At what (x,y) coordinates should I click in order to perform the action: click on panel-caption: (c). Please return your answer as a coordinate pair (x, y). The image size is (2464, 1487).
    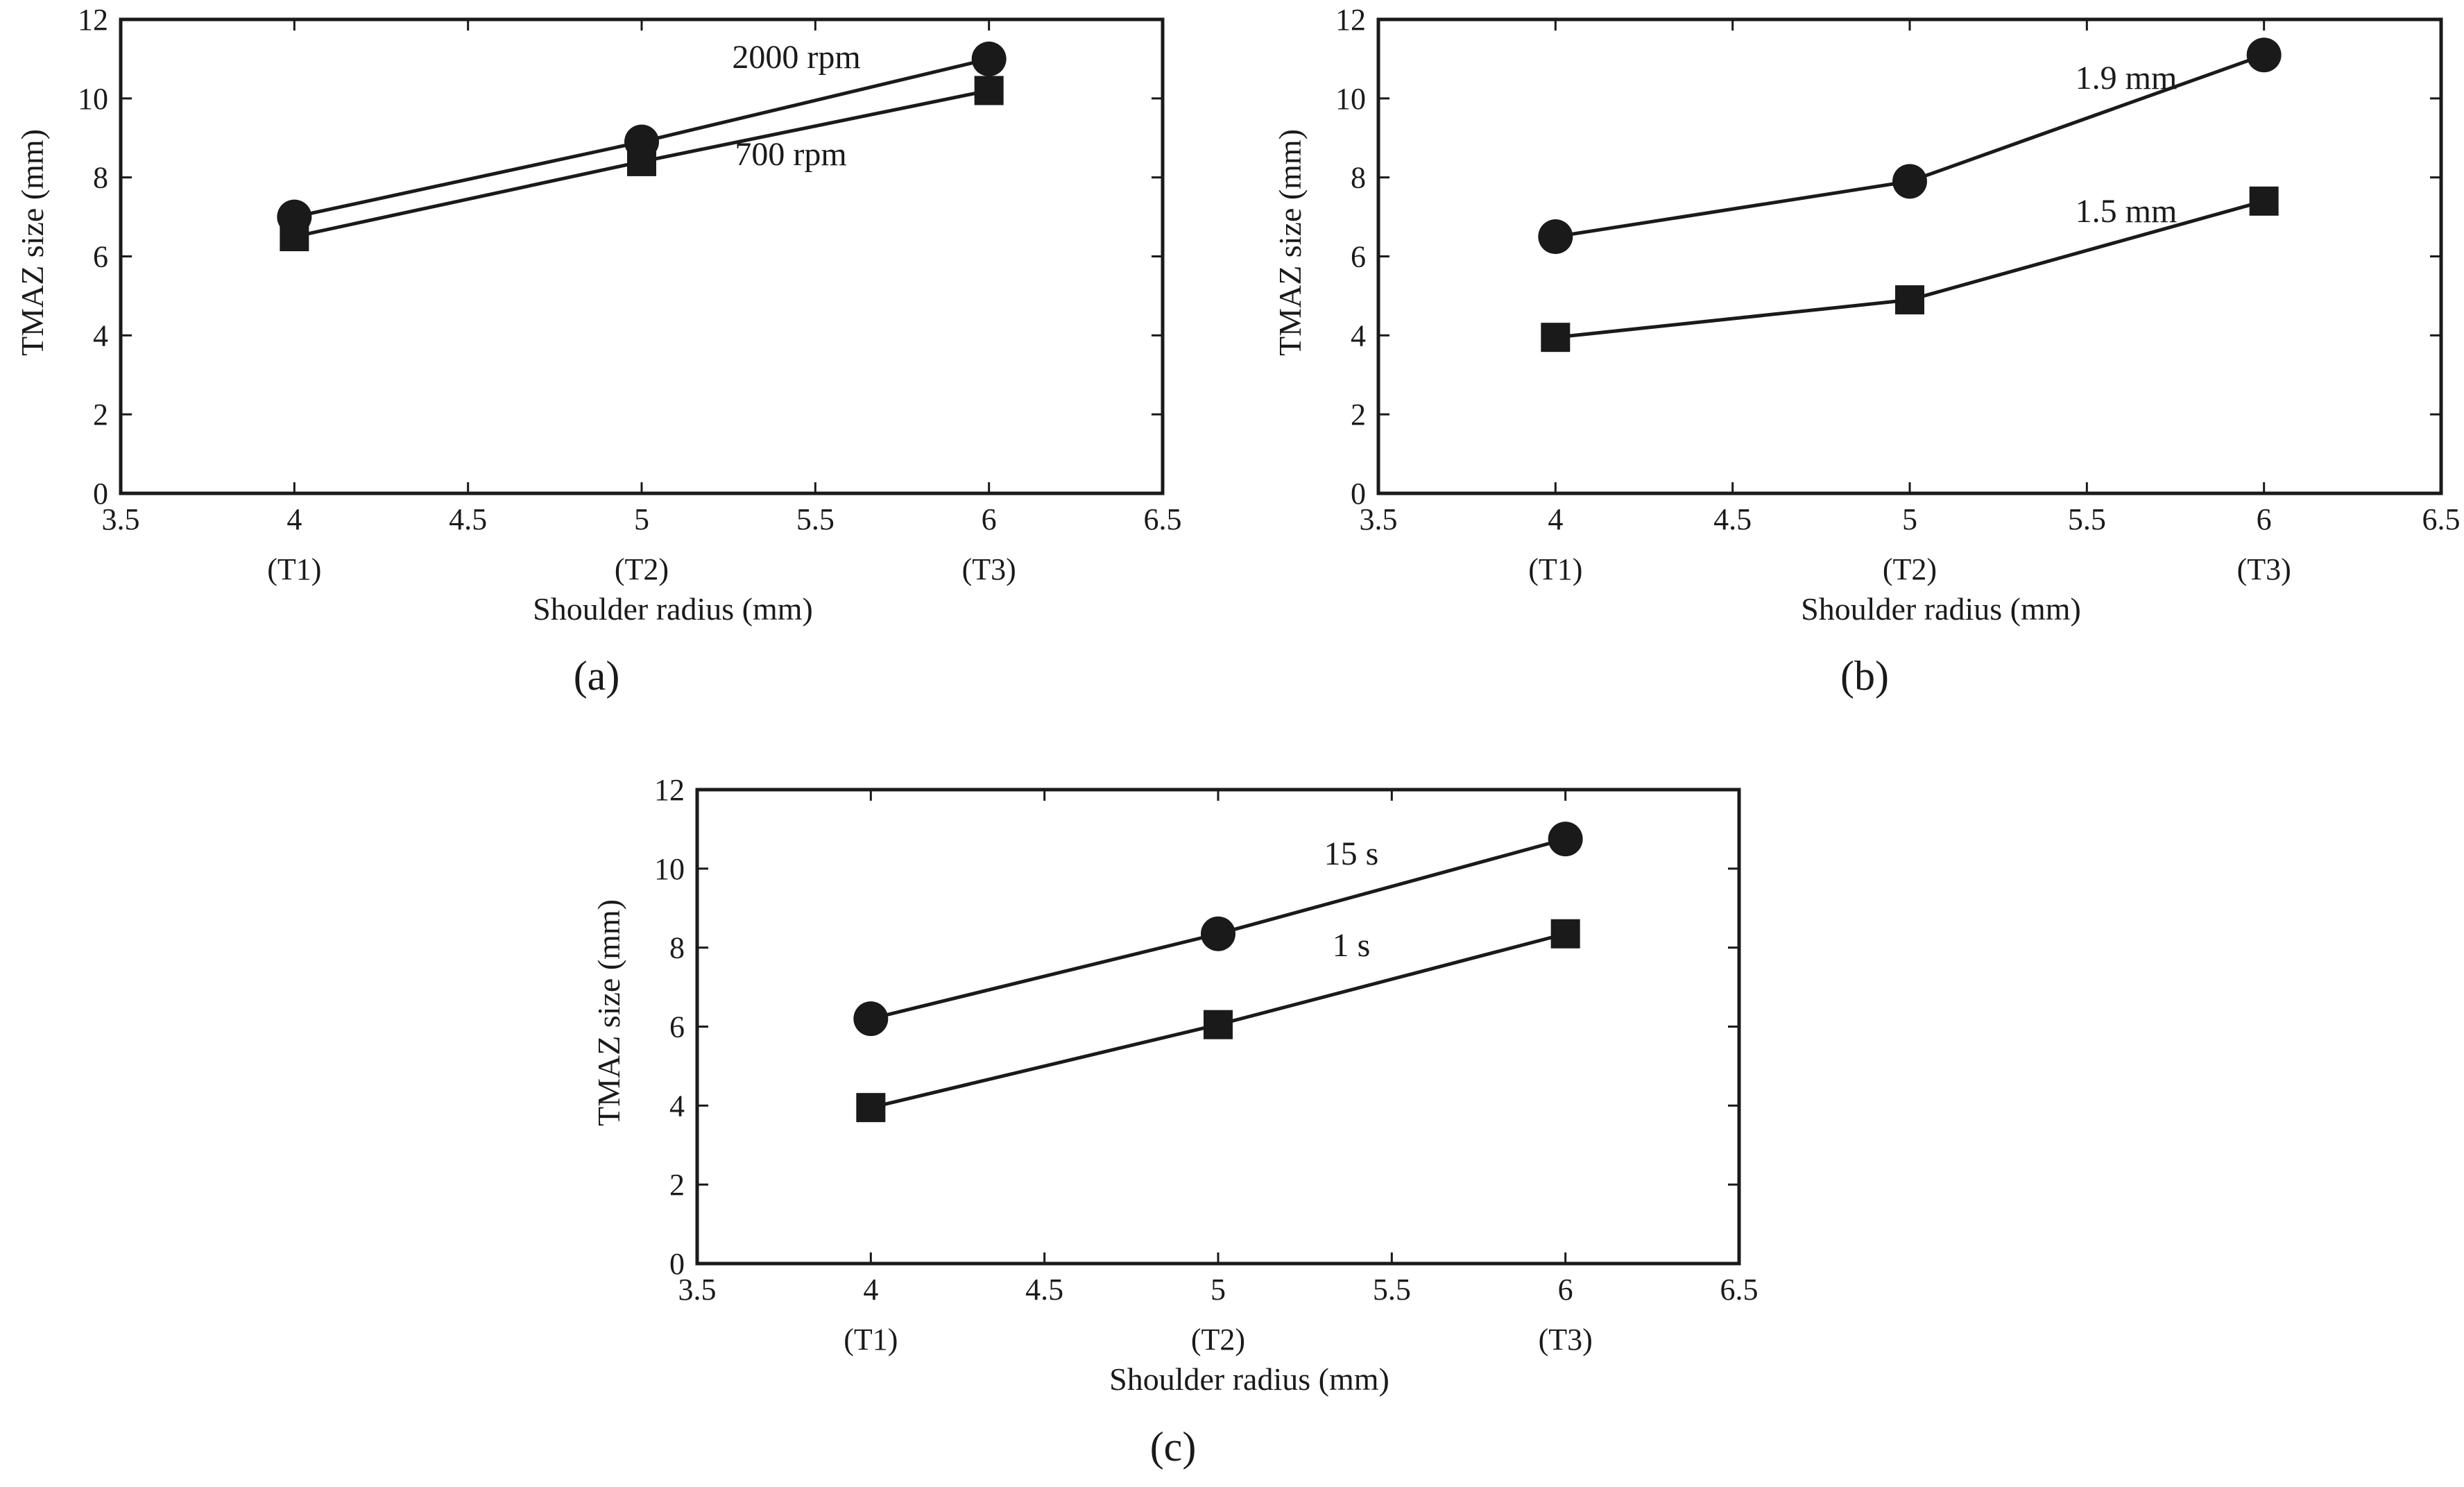
    Looking at the image, I should click on (1173, 1447).